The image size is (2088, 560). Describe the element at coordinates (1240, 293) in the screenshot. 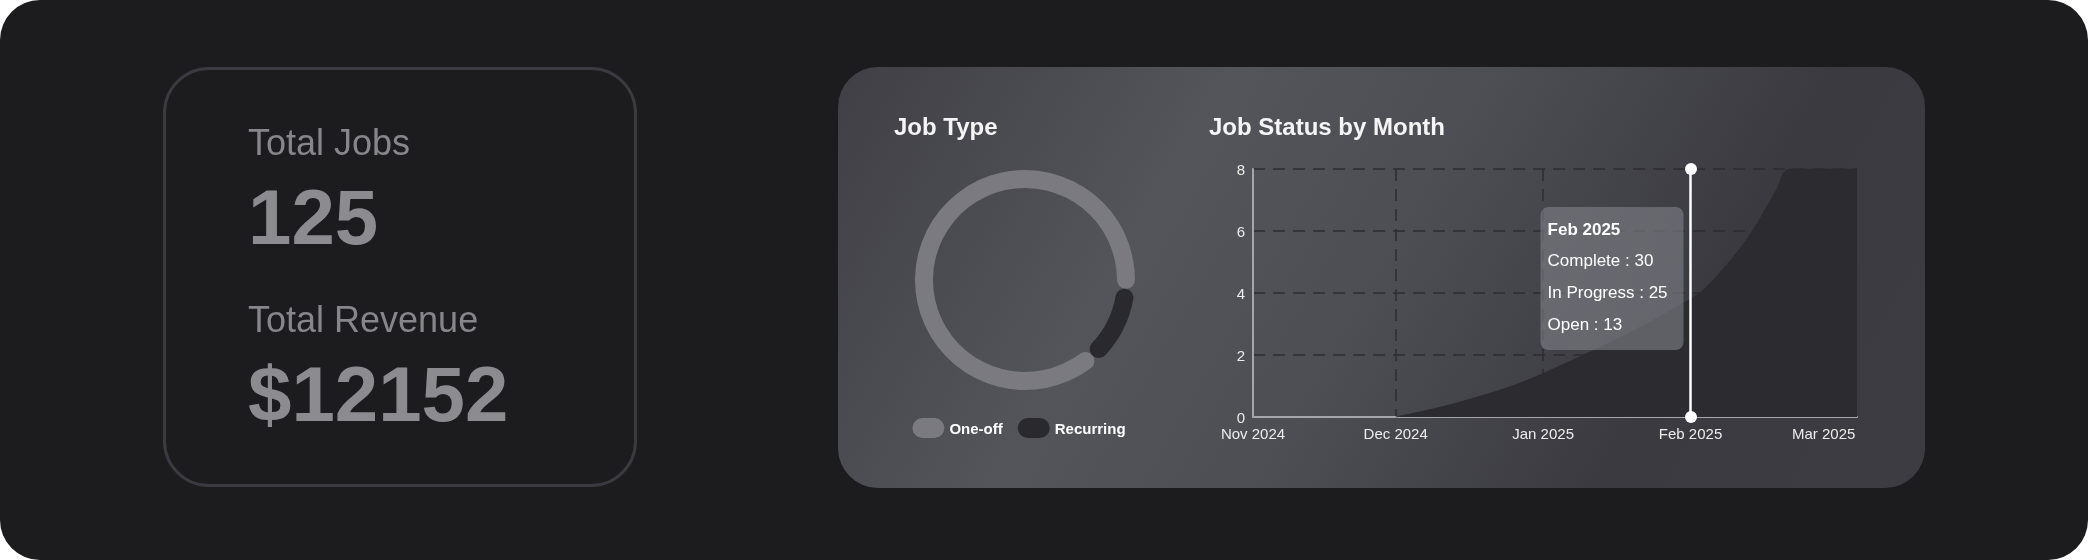

I see `y-tick-label: 4` at that location.